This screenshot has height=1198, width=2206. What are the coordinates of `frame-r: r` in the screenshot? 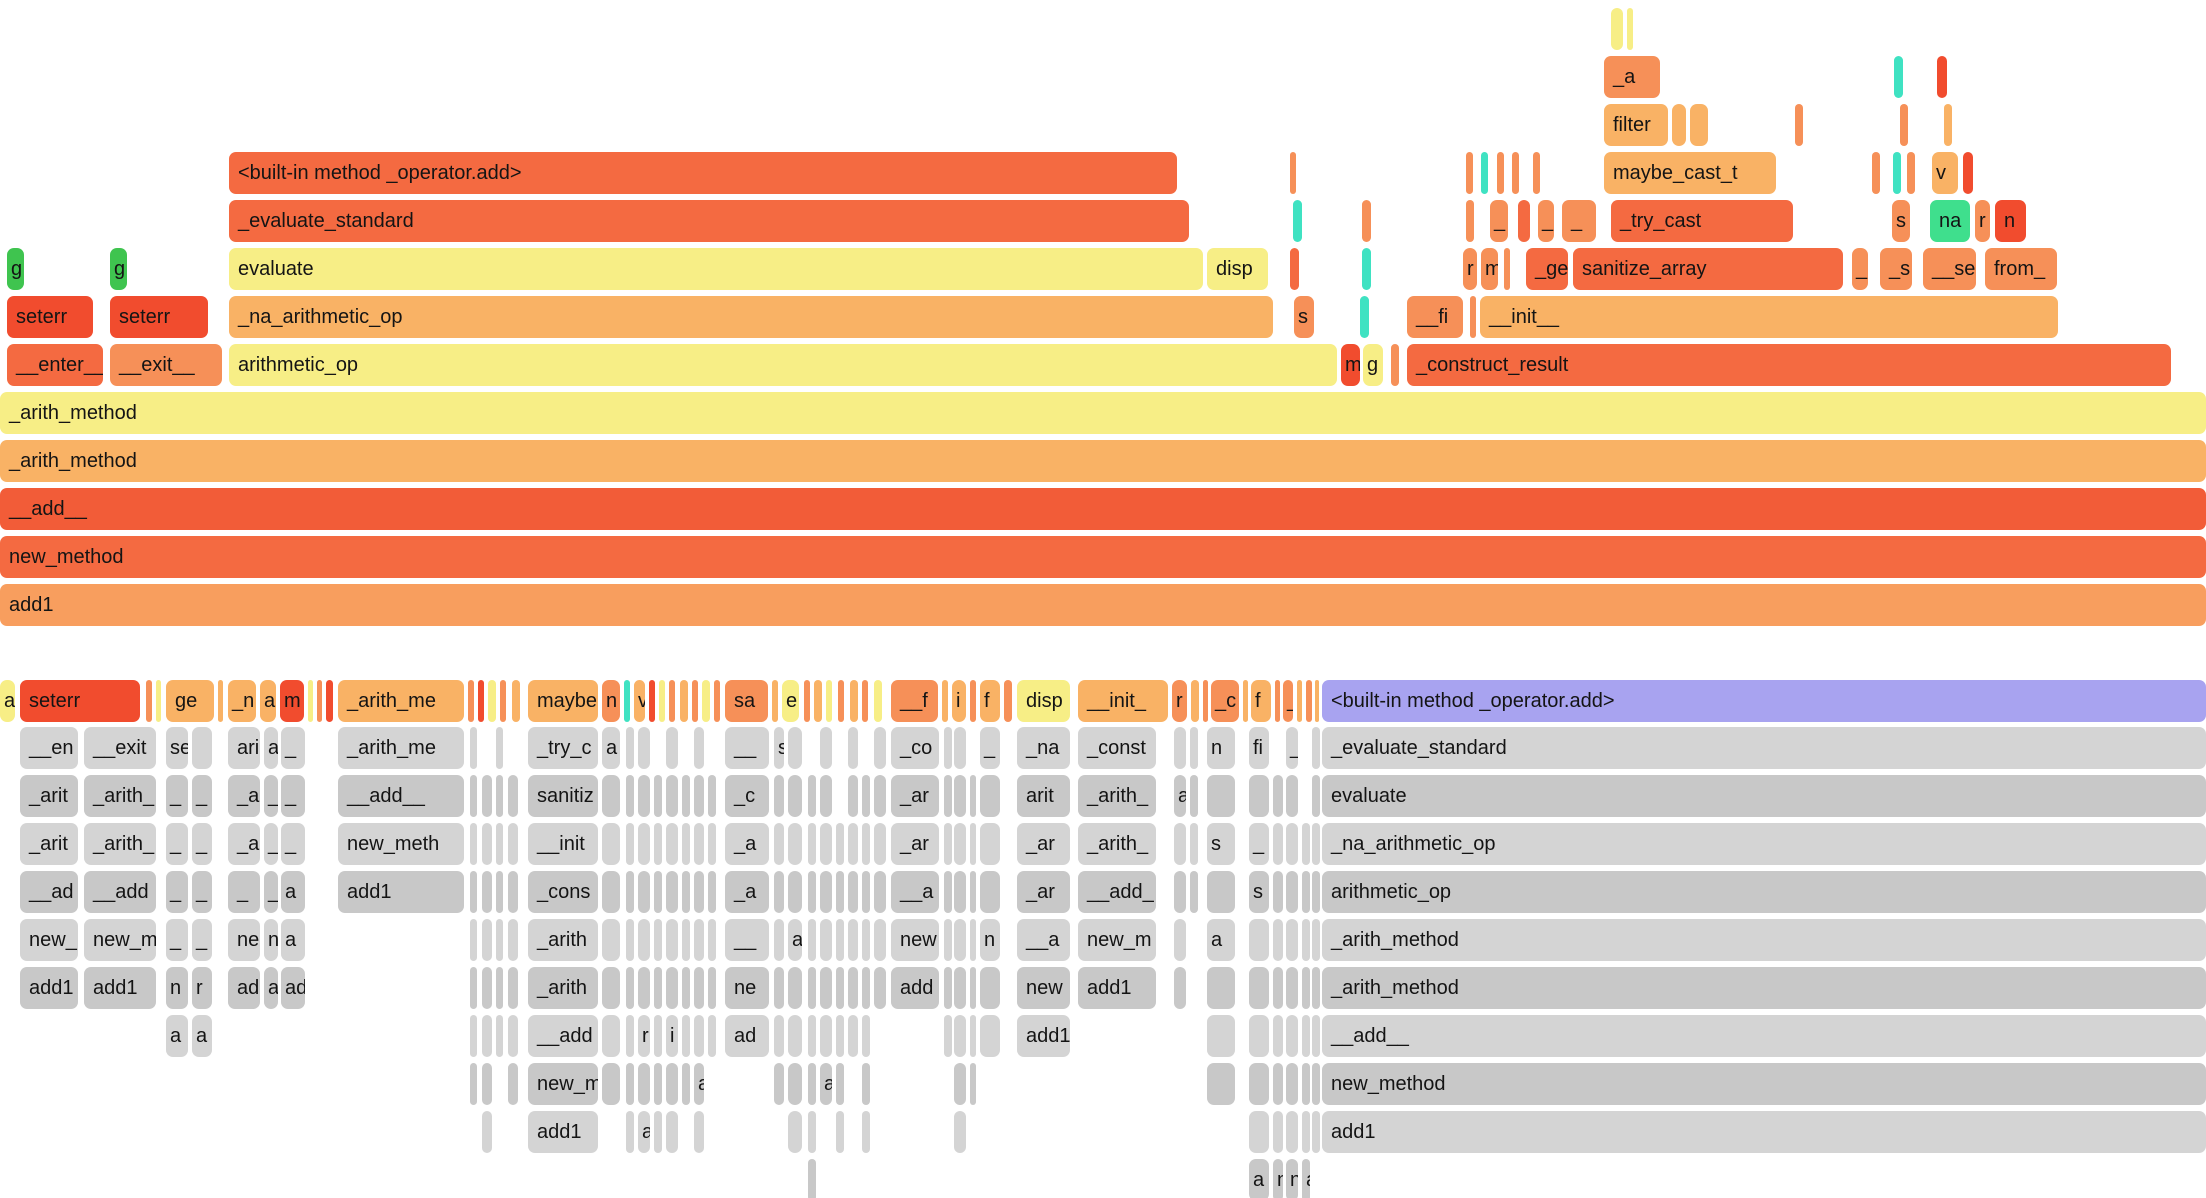 It's located at (1179, 701).